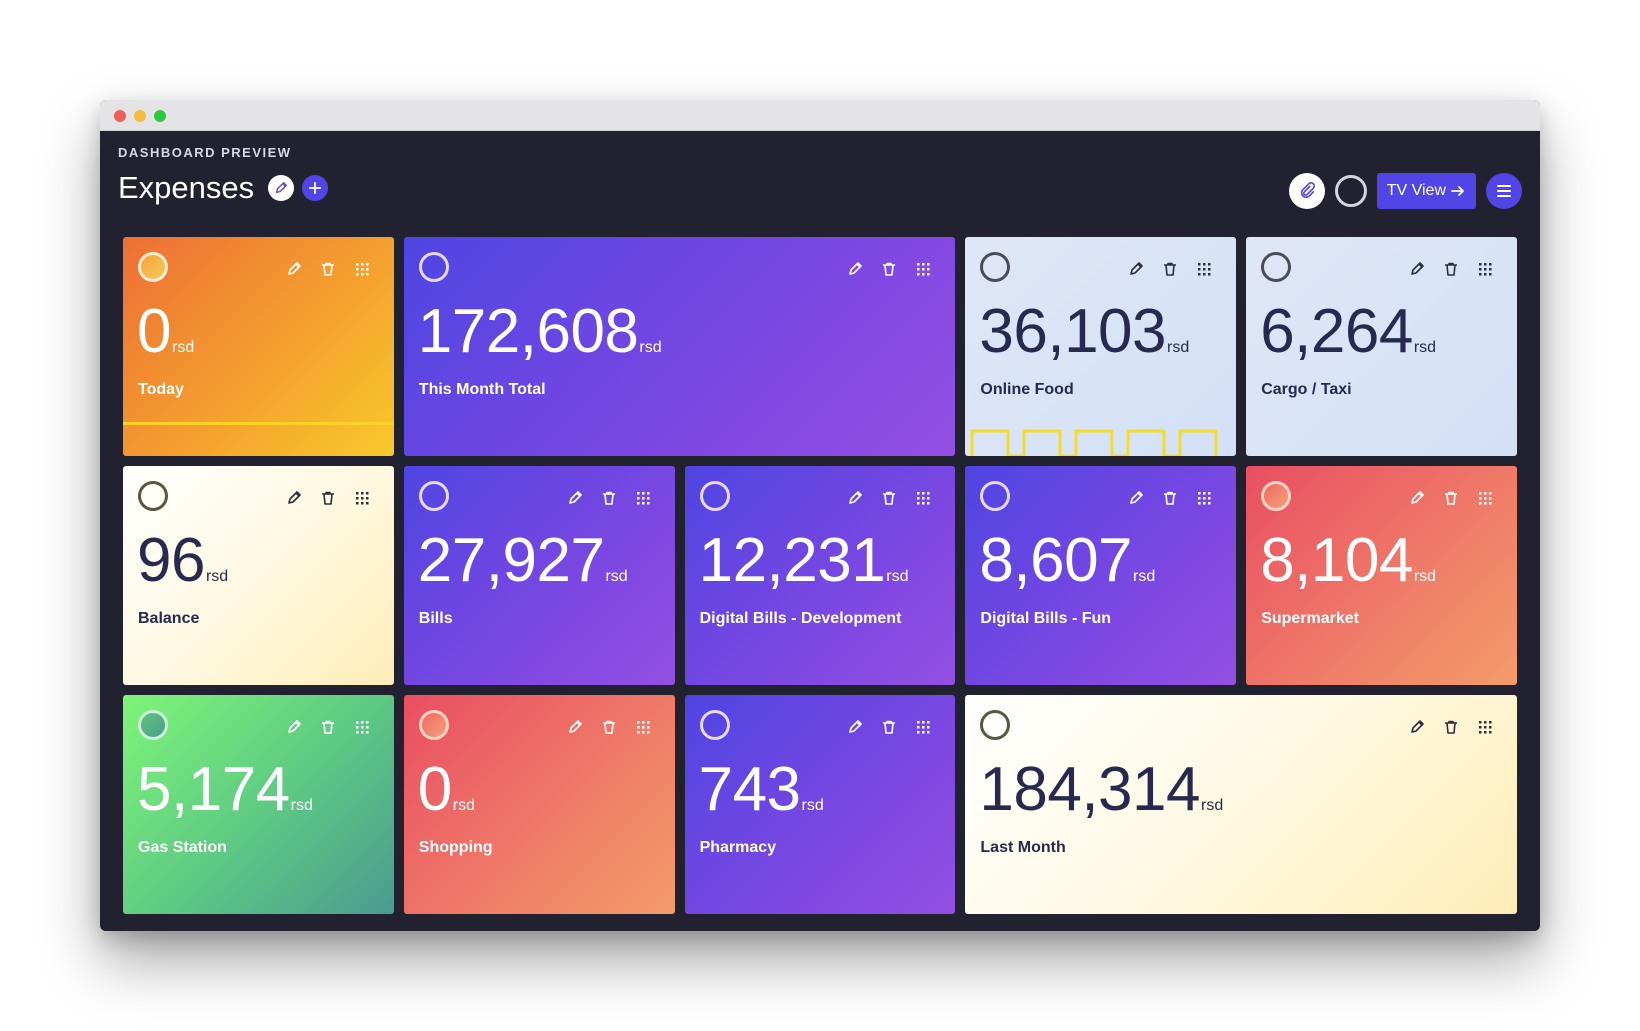 Image resolution: width=1640 pixels, height=1031 pixels. I want to click on widget-card: 27,927 rsd Bills, so click(539, 575).